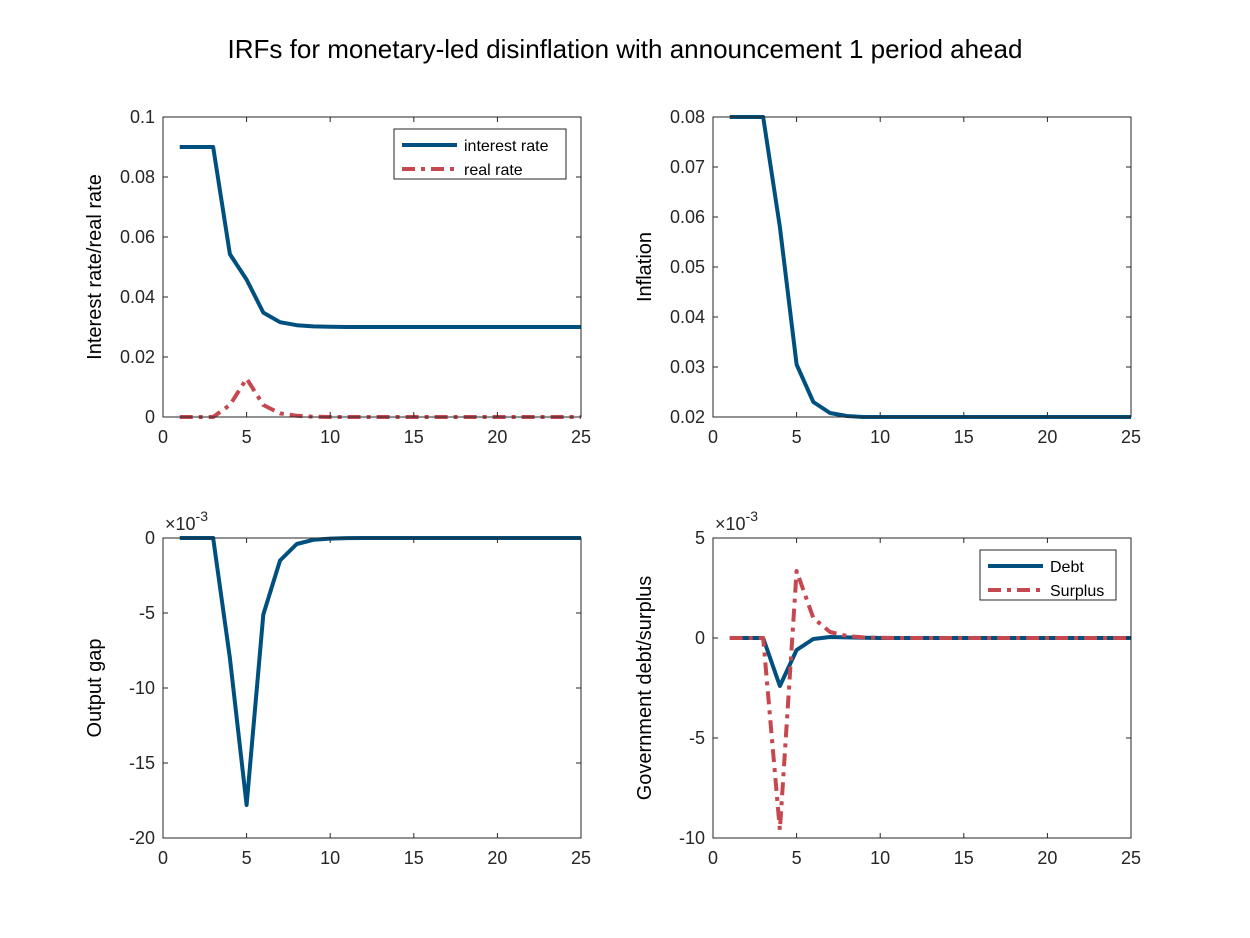  Describe the element at coordinates (687, 367) in the screenshot. I see `y-tick-label: 0.03` at that location.